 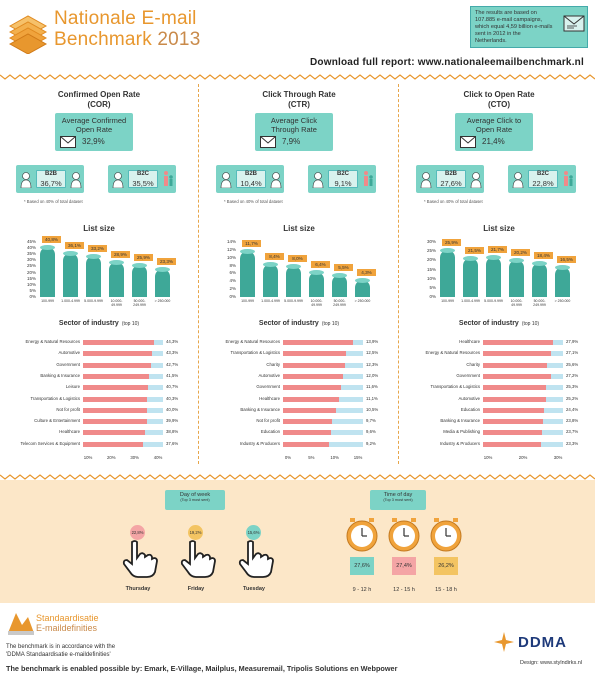 What do you see at coordinates (451, 242) in the screenshot?
I see `list-size-value: 25,9%` at bounding box center [451, 242].